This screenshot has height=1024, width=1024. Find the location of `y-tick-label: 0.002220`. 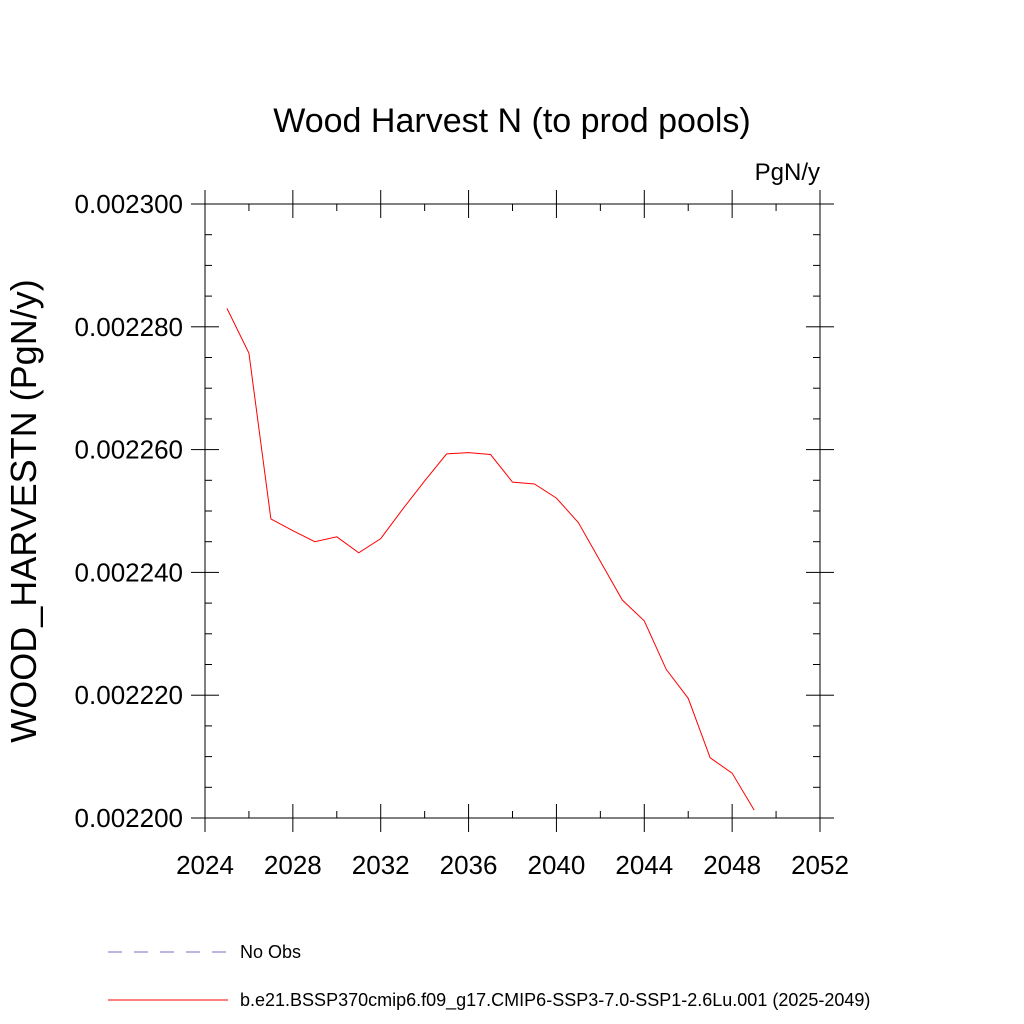

y-tick-label: 0.002220 is located at coordinates (129, 695).